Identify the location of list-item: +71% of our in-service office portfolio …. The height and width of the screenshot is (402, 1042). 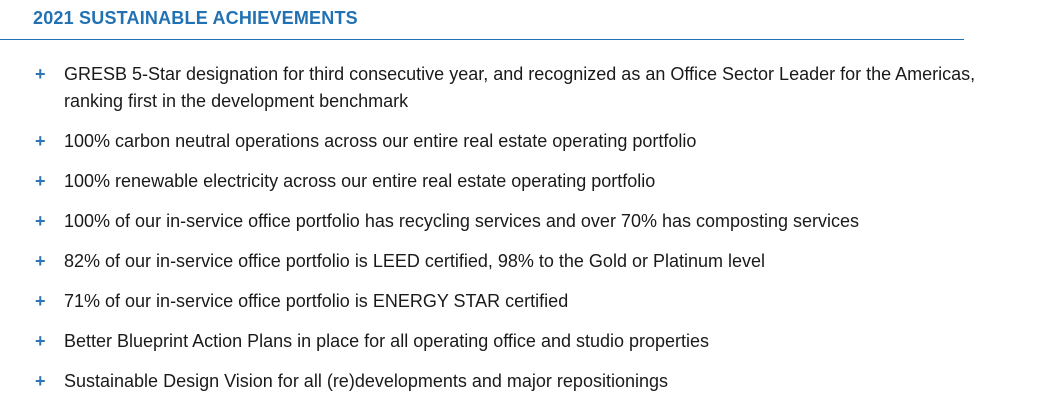
(536, 301).